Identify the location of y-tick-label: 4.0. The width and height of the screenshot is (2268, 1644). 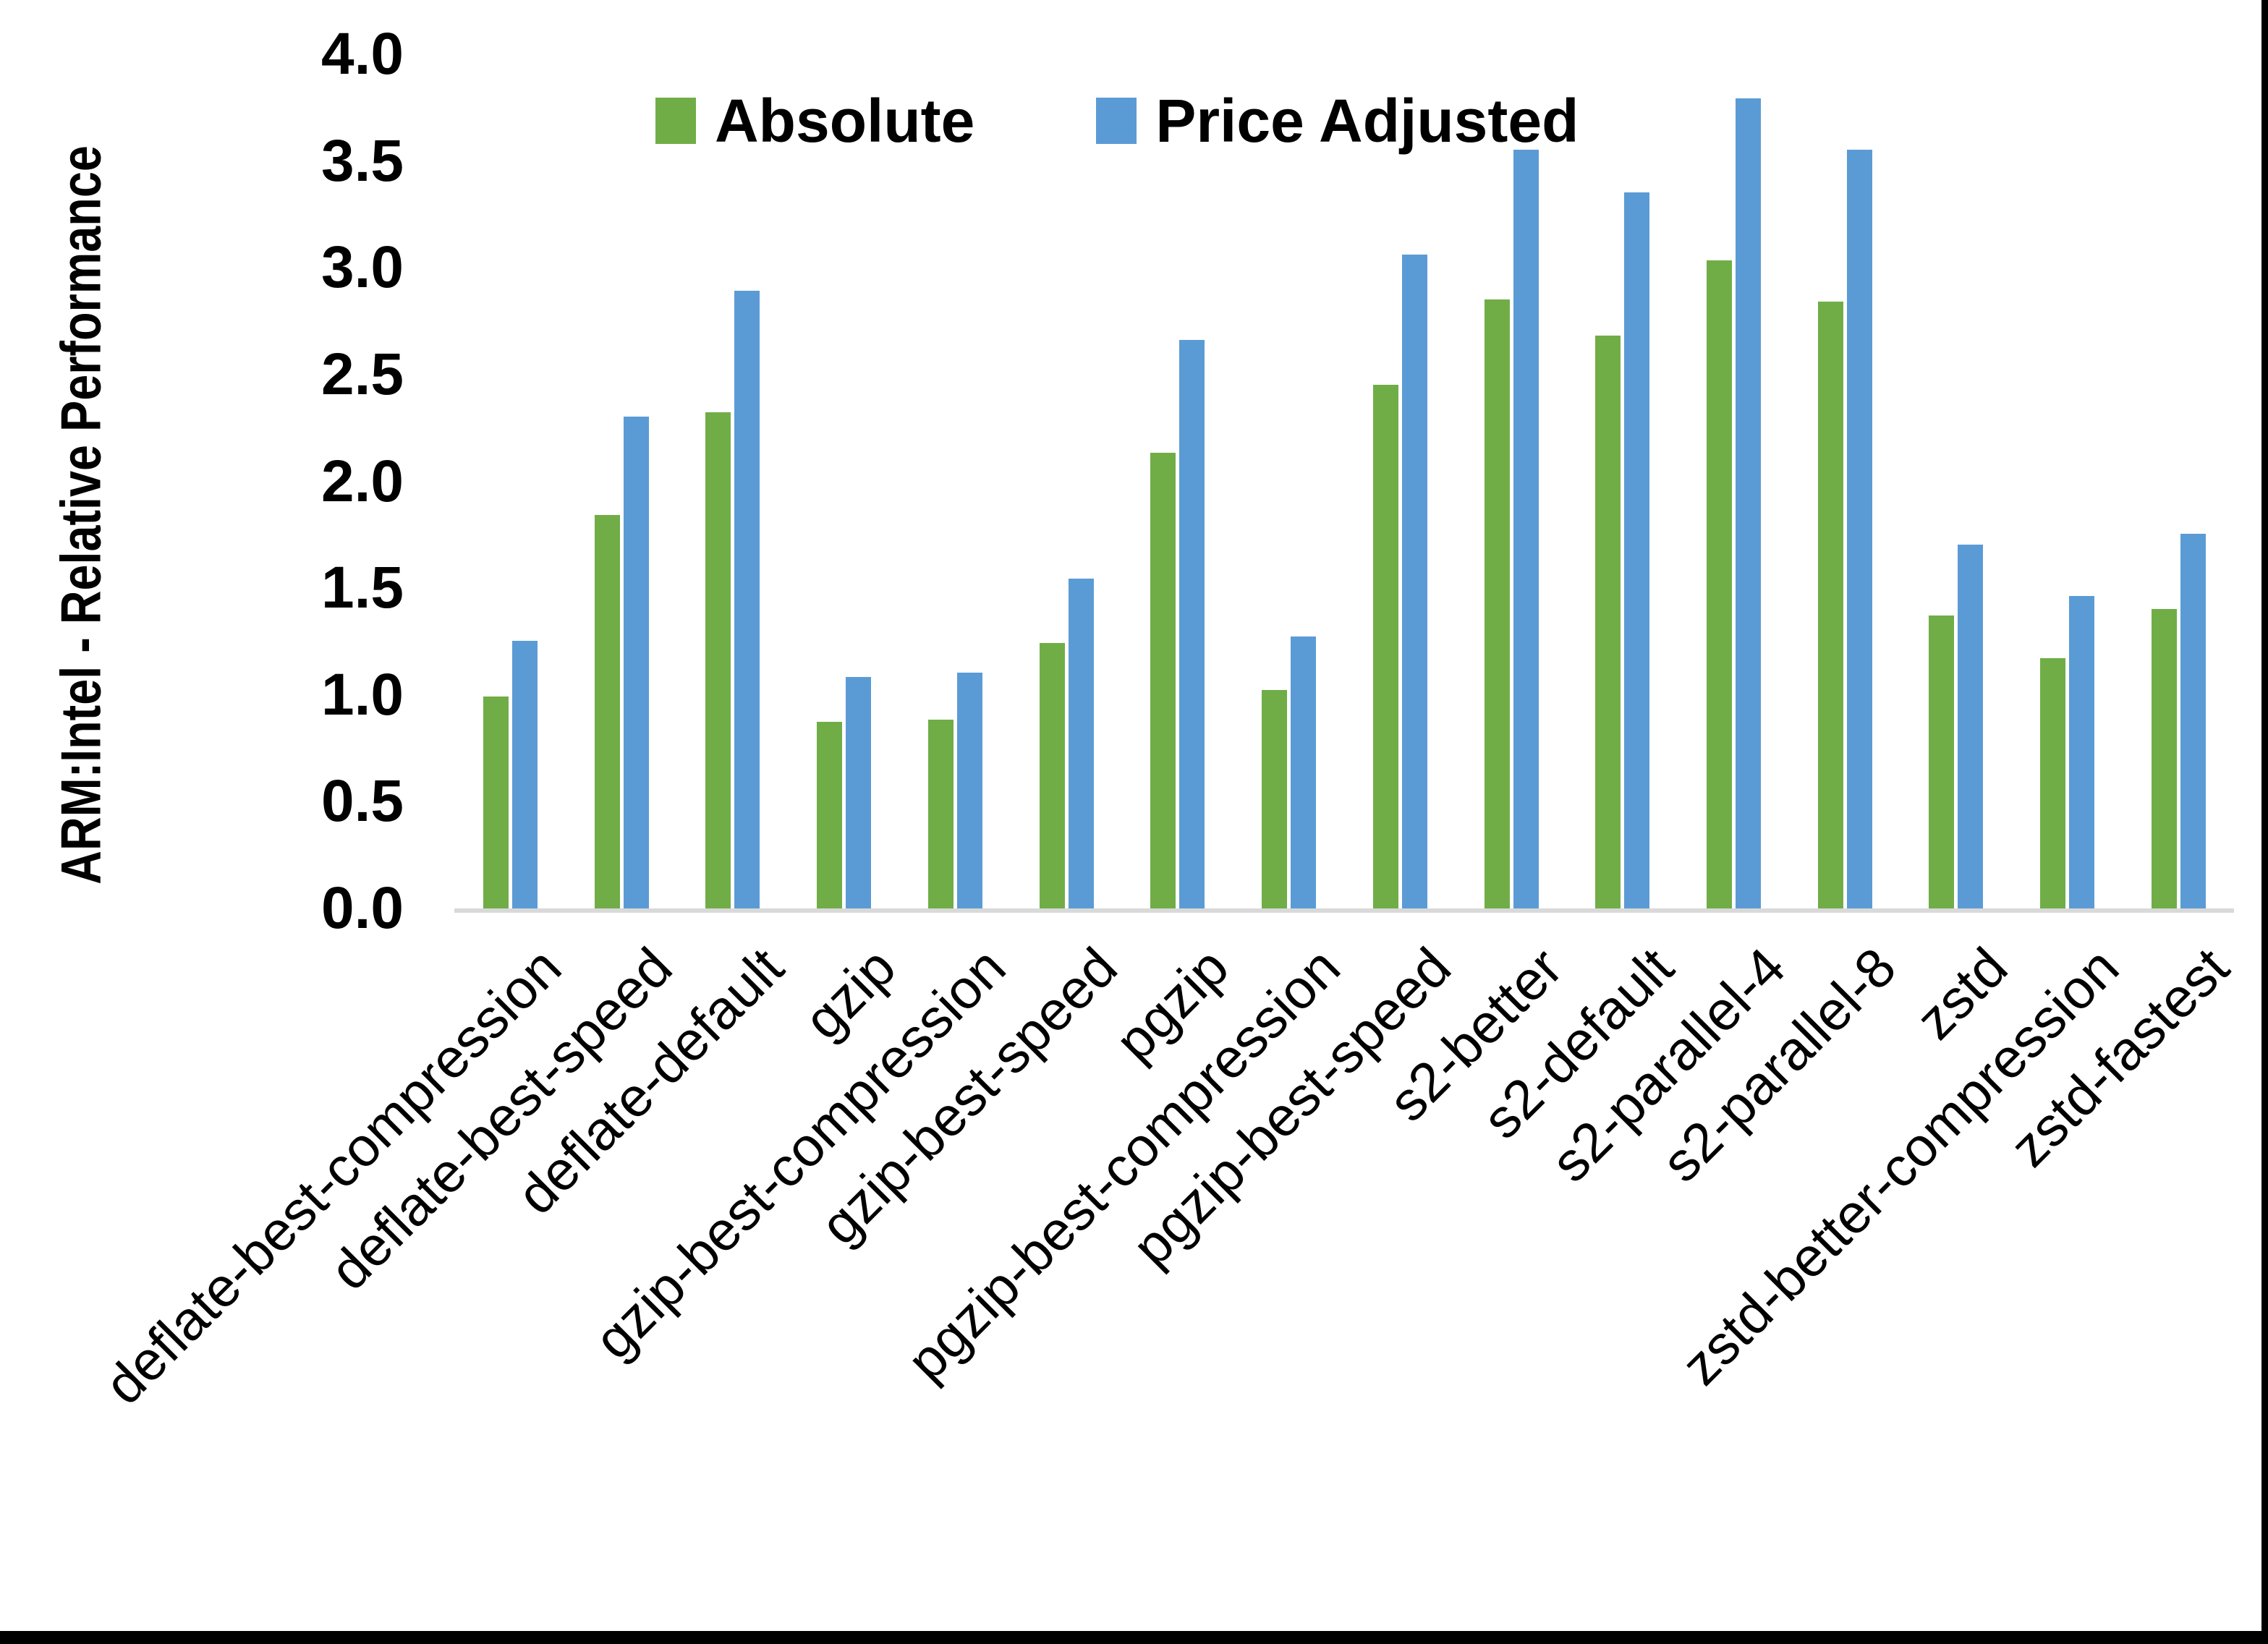
(362, 54).